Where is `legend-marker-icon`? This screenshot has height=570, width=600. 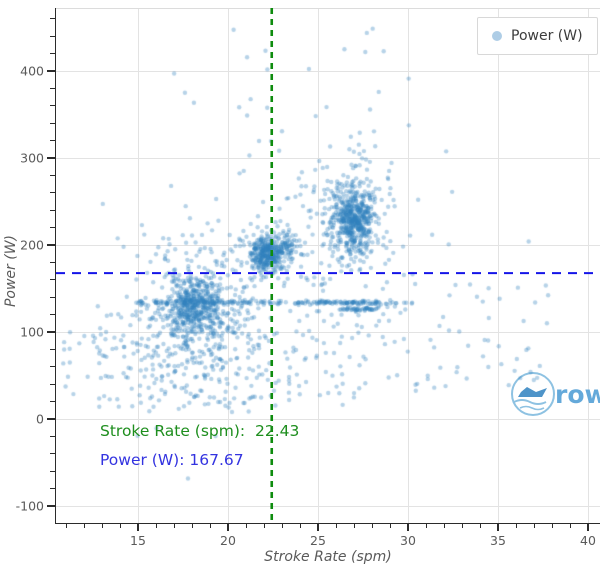 legend-marker-icon is located at coordinates (497, 36).